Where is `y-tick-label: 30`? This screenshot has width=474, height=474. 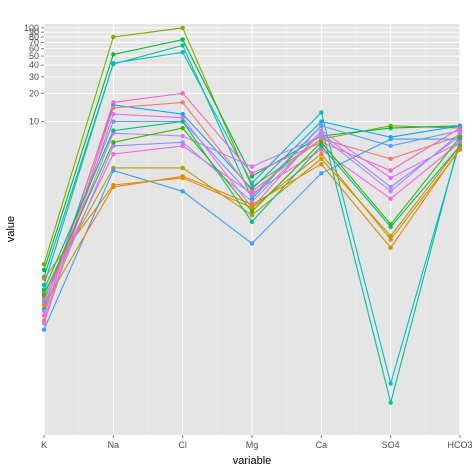 y-tick-label: 30 is located at coordinates (34, 77).